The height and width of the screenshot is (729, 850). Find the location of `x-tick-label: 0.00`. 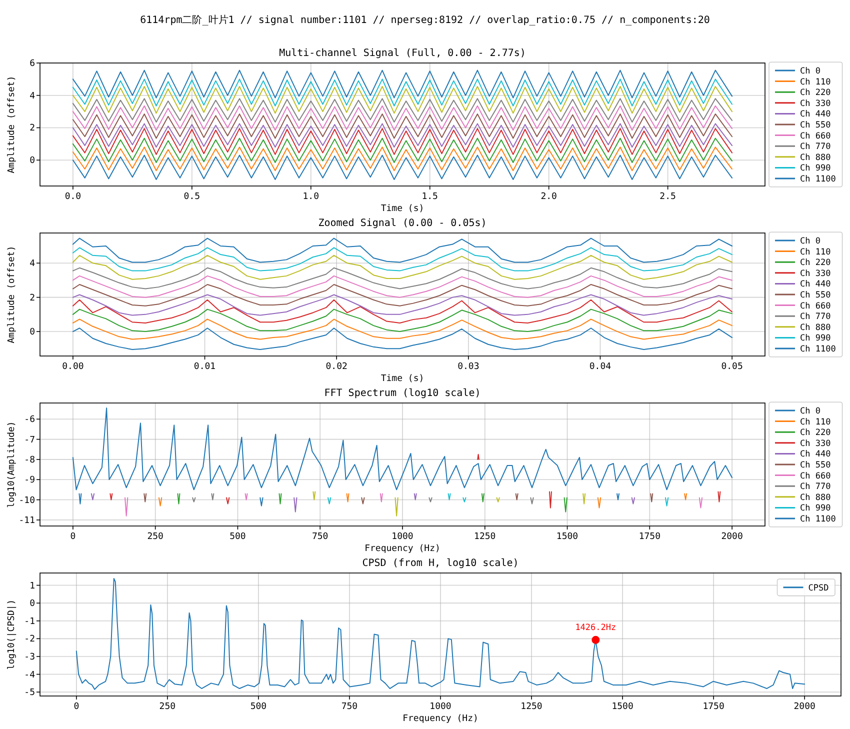

x-tick-label: 0.00 is located at coordinates (73, 367).